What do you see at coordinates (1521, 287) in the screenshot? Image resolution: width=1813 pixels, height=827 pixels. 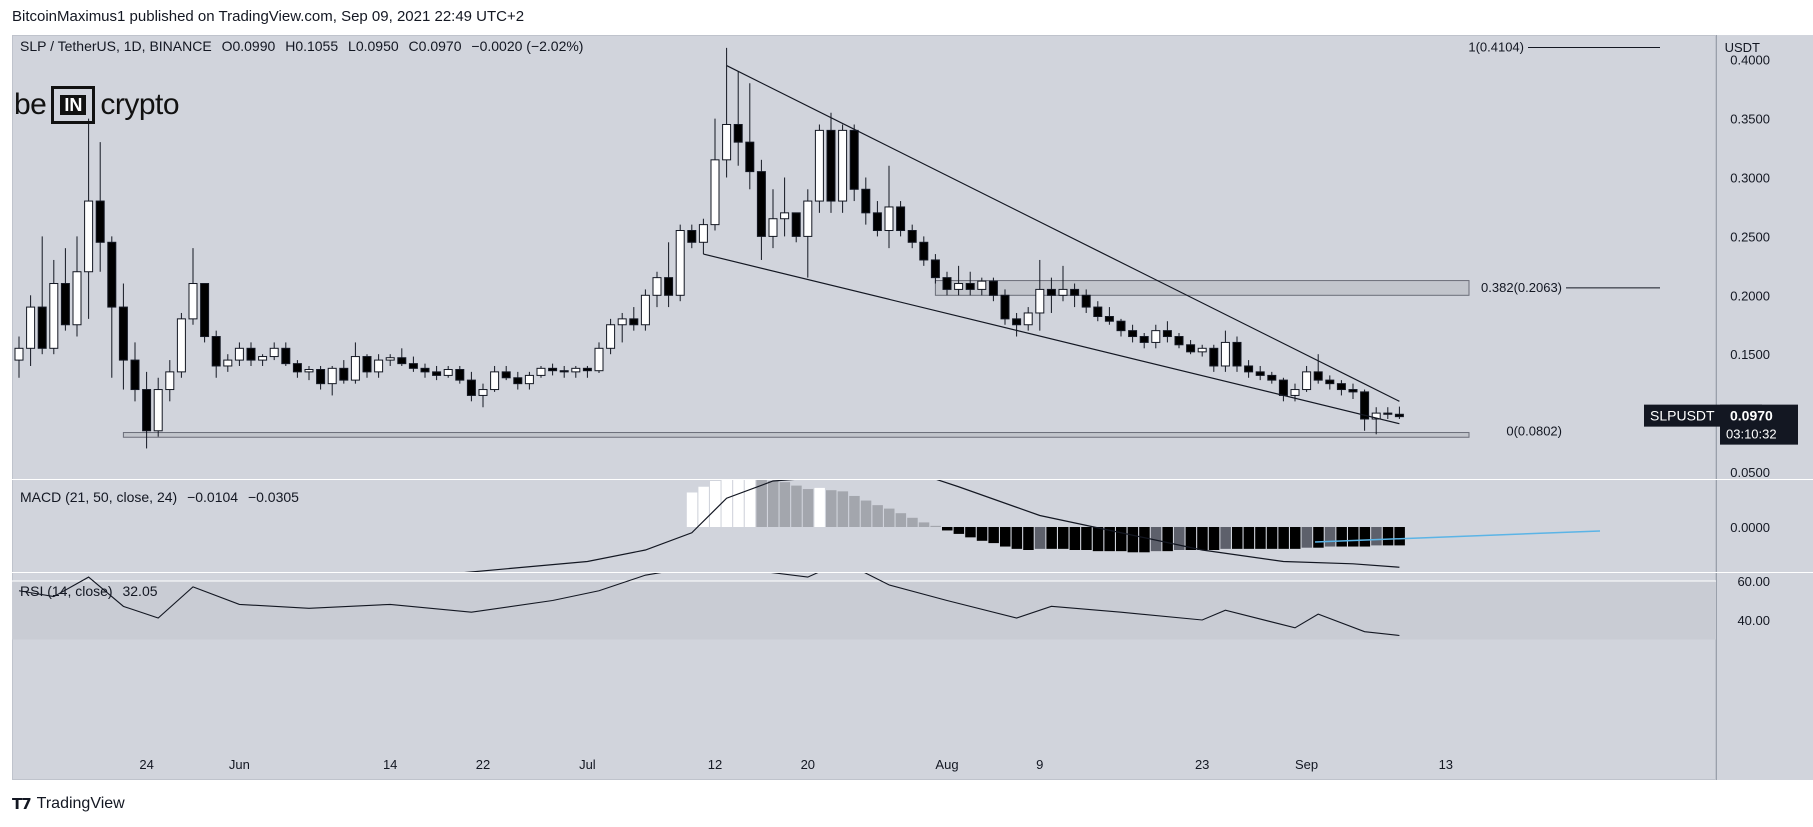 I see `fib-label-0382: 0.382(0.2063)` at bounding box center [1521, 287].